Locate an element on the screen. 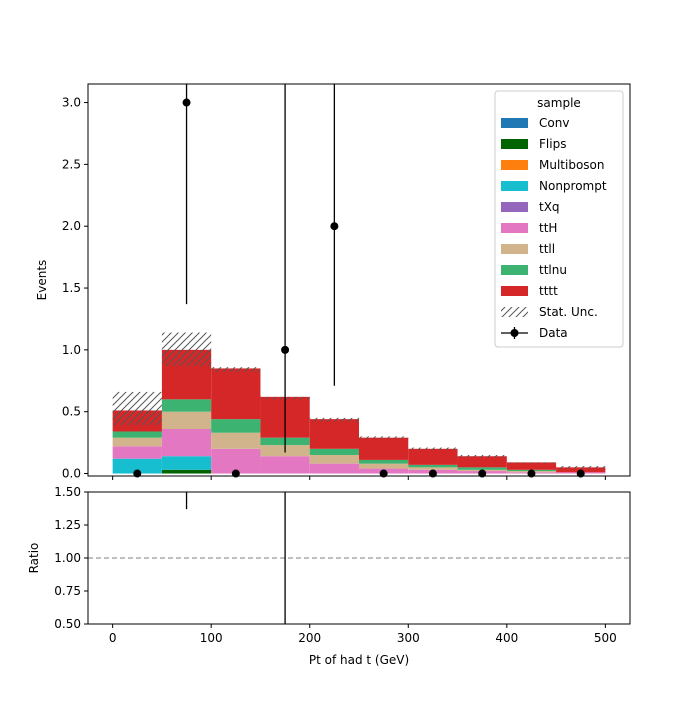 This screenshot has height=704, width=700. y-tick-label: 2.0 is located at coordinates (71, 226).